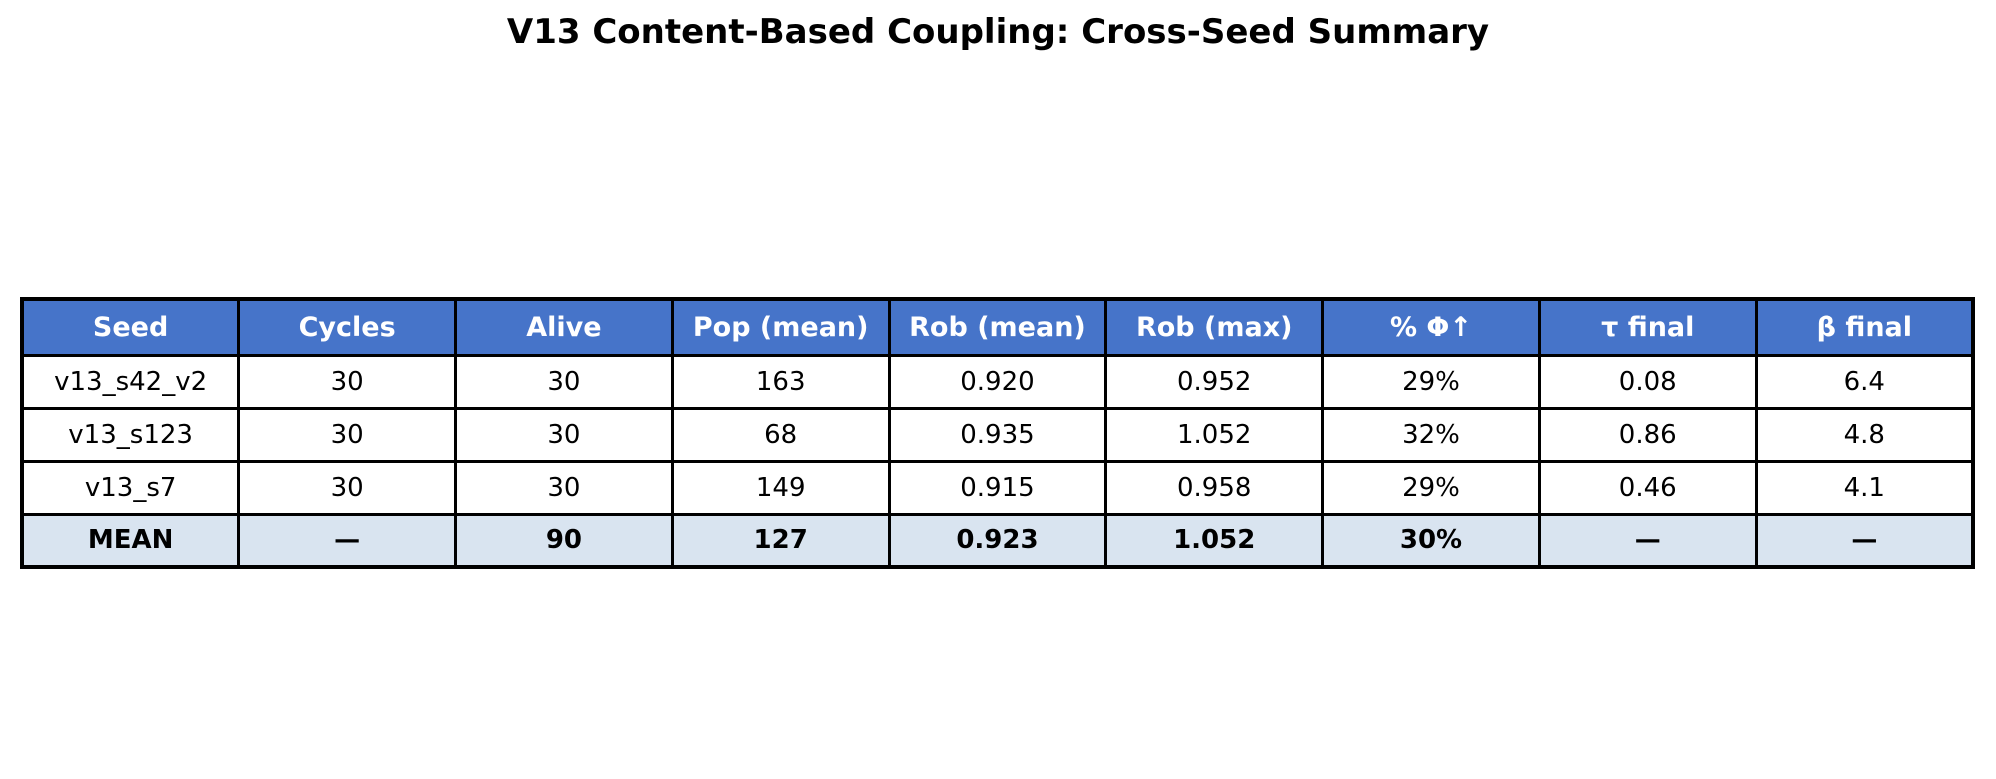  I want to click on mean-cell: 90, so click(564, 540).